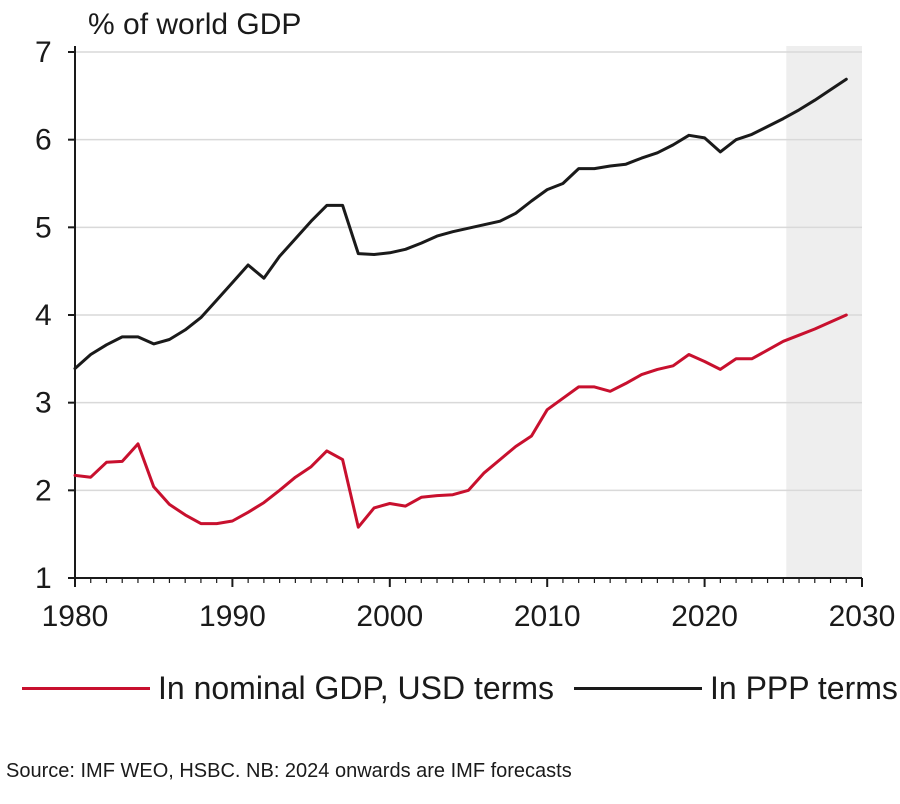 The height and width of the screenshot is (804, 900). What do you see at coordinates (43, 403) in the screenshot?
I see `y-tick-label-3: 3` at bounding box center [43, 403].